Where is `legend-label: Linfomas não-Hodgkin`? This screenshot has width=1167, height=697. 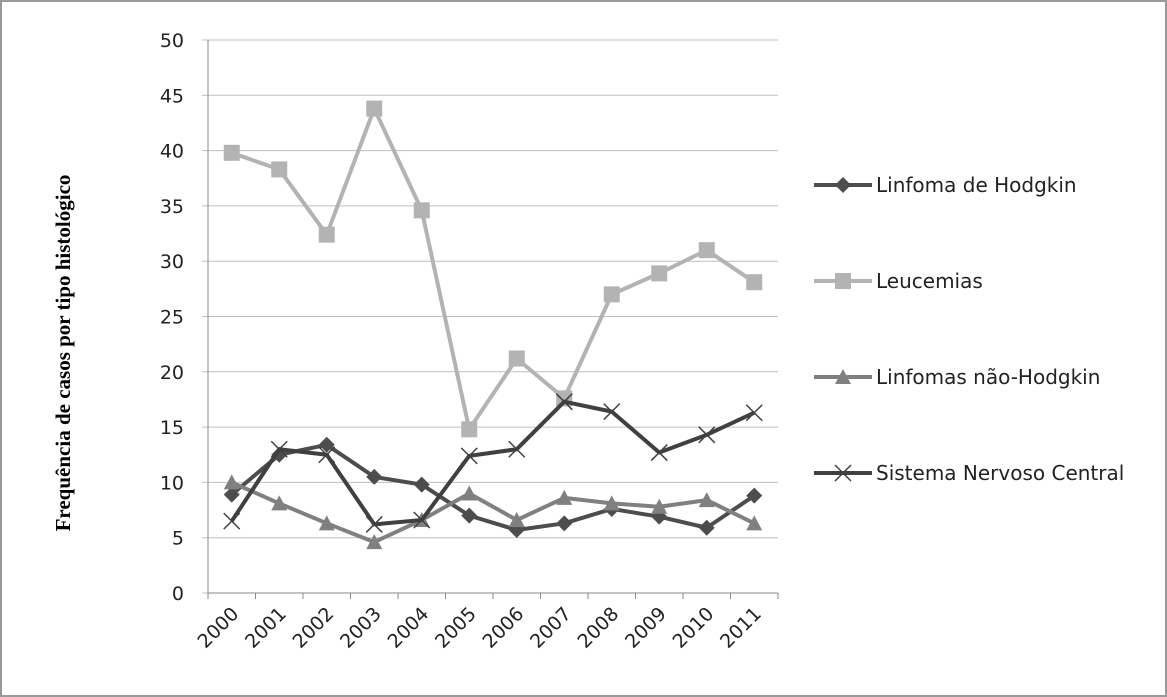 legend-label: Linfomas não-Hodgkin is located at coordinates (988, 377).